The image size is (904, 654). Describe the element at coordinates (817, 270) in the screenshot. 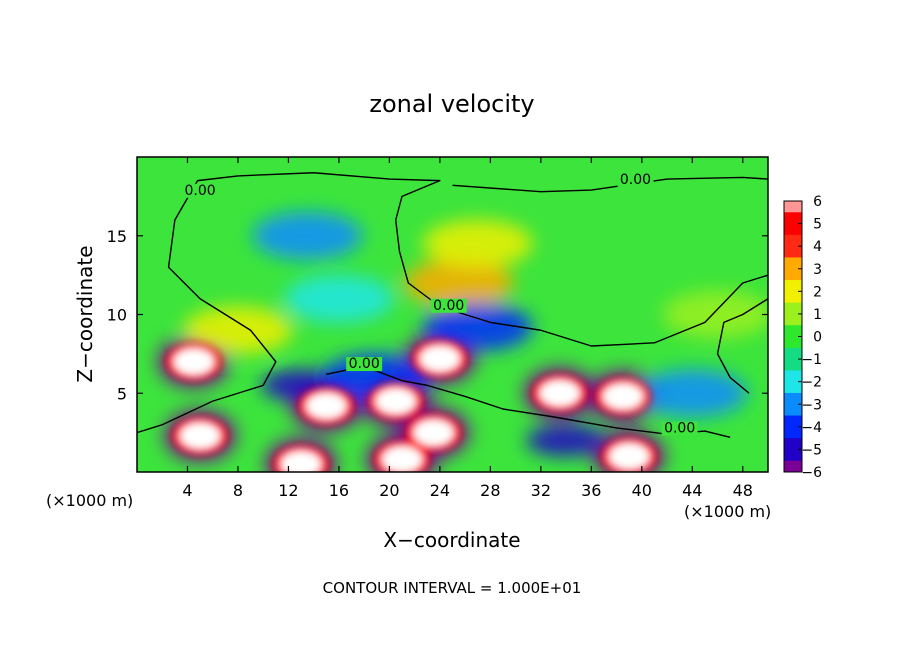

I see `colorbar-tick-label: 3` at that location.